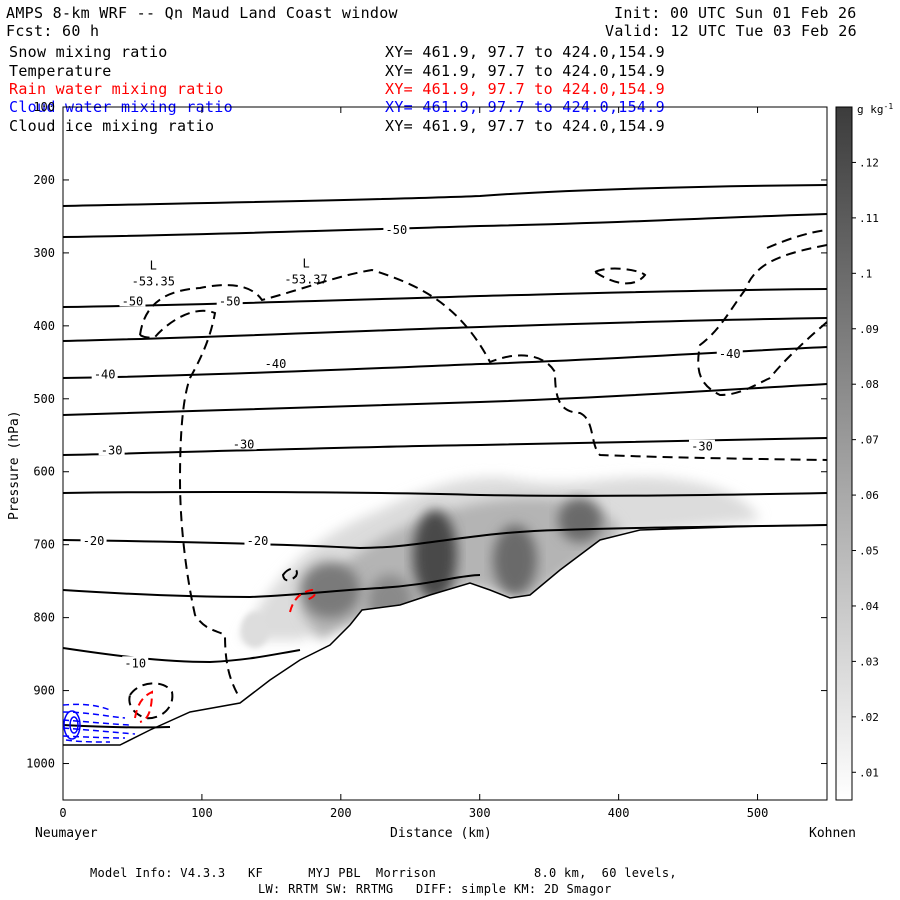  I want to click on x-tick-label: 200, so click(341, 813).